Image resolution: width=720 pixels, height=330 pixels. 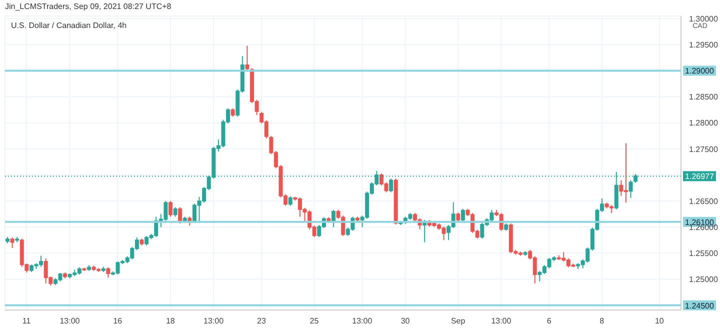 I want to click on x-tick-label: 30, so click(x=405, y=321).